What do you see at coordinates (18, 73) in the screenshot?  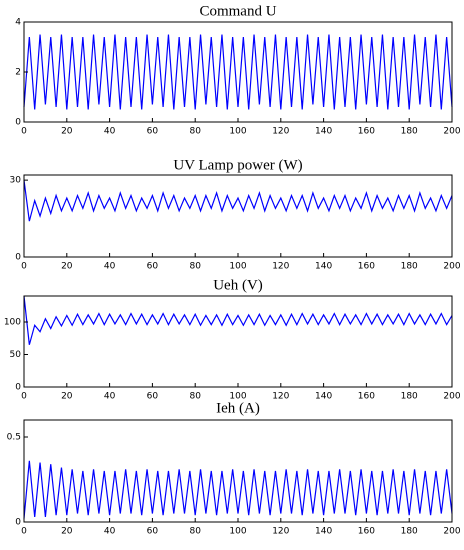 I see `y-tick-label: 2` at bounding box center [18, 73].